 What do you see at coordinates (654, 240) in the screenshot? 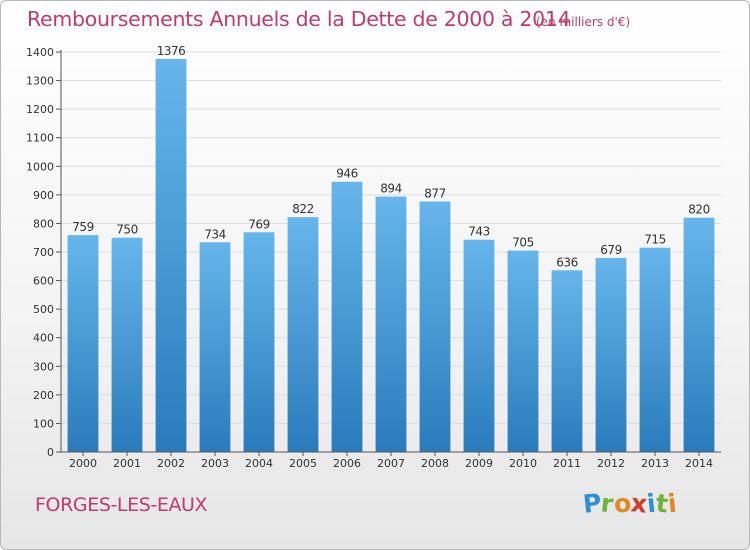
I see `data-label: 715` at bounding box center [654, 240].